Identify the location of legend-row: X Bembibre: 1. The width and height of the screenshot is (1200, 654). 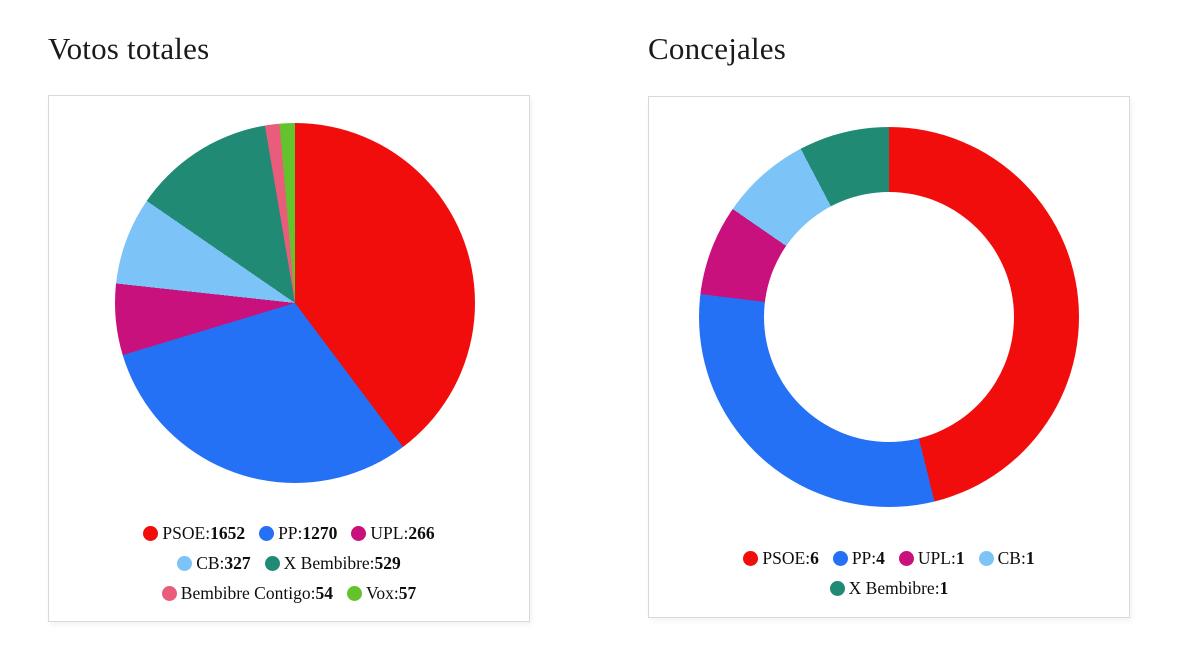
(889, 588).